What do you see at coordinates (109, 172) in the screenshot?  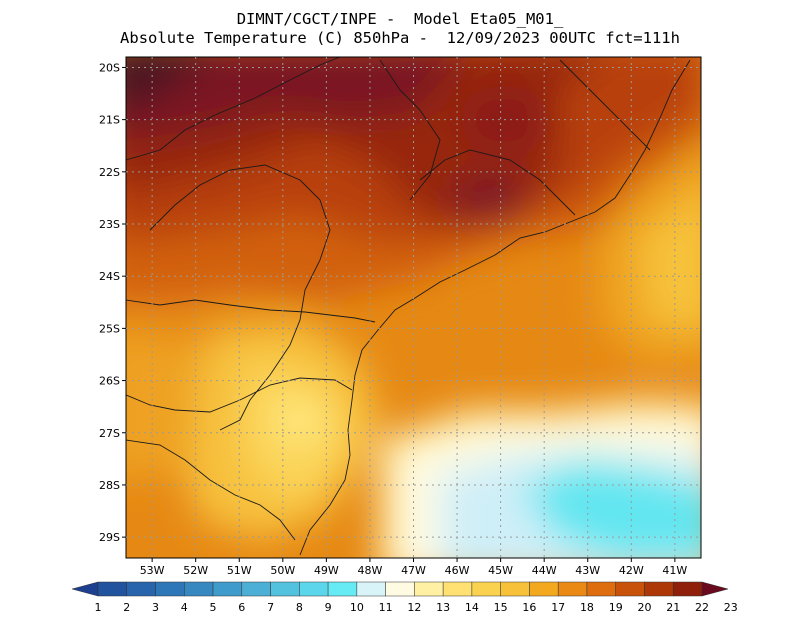 I see `lat-tick-label: 22S` at bounding box center [109, 172].